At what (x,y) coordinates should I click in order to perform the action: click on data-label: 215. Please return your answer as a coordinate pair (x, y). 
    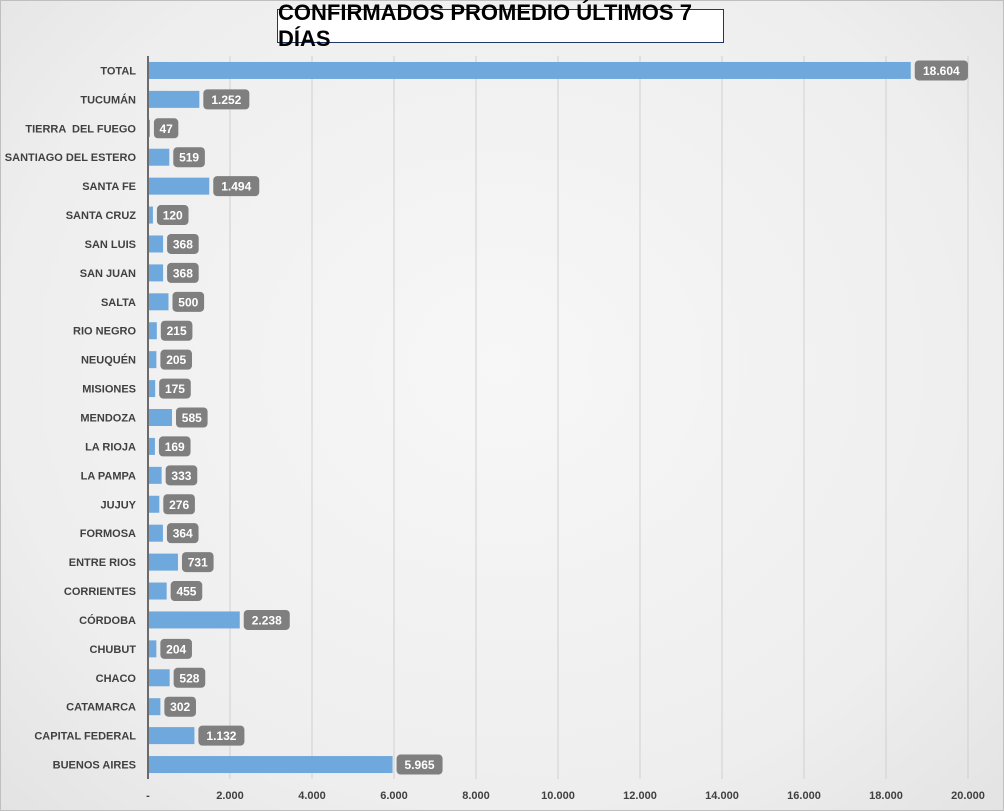
    Looking at the image, I should click on (177, 331).